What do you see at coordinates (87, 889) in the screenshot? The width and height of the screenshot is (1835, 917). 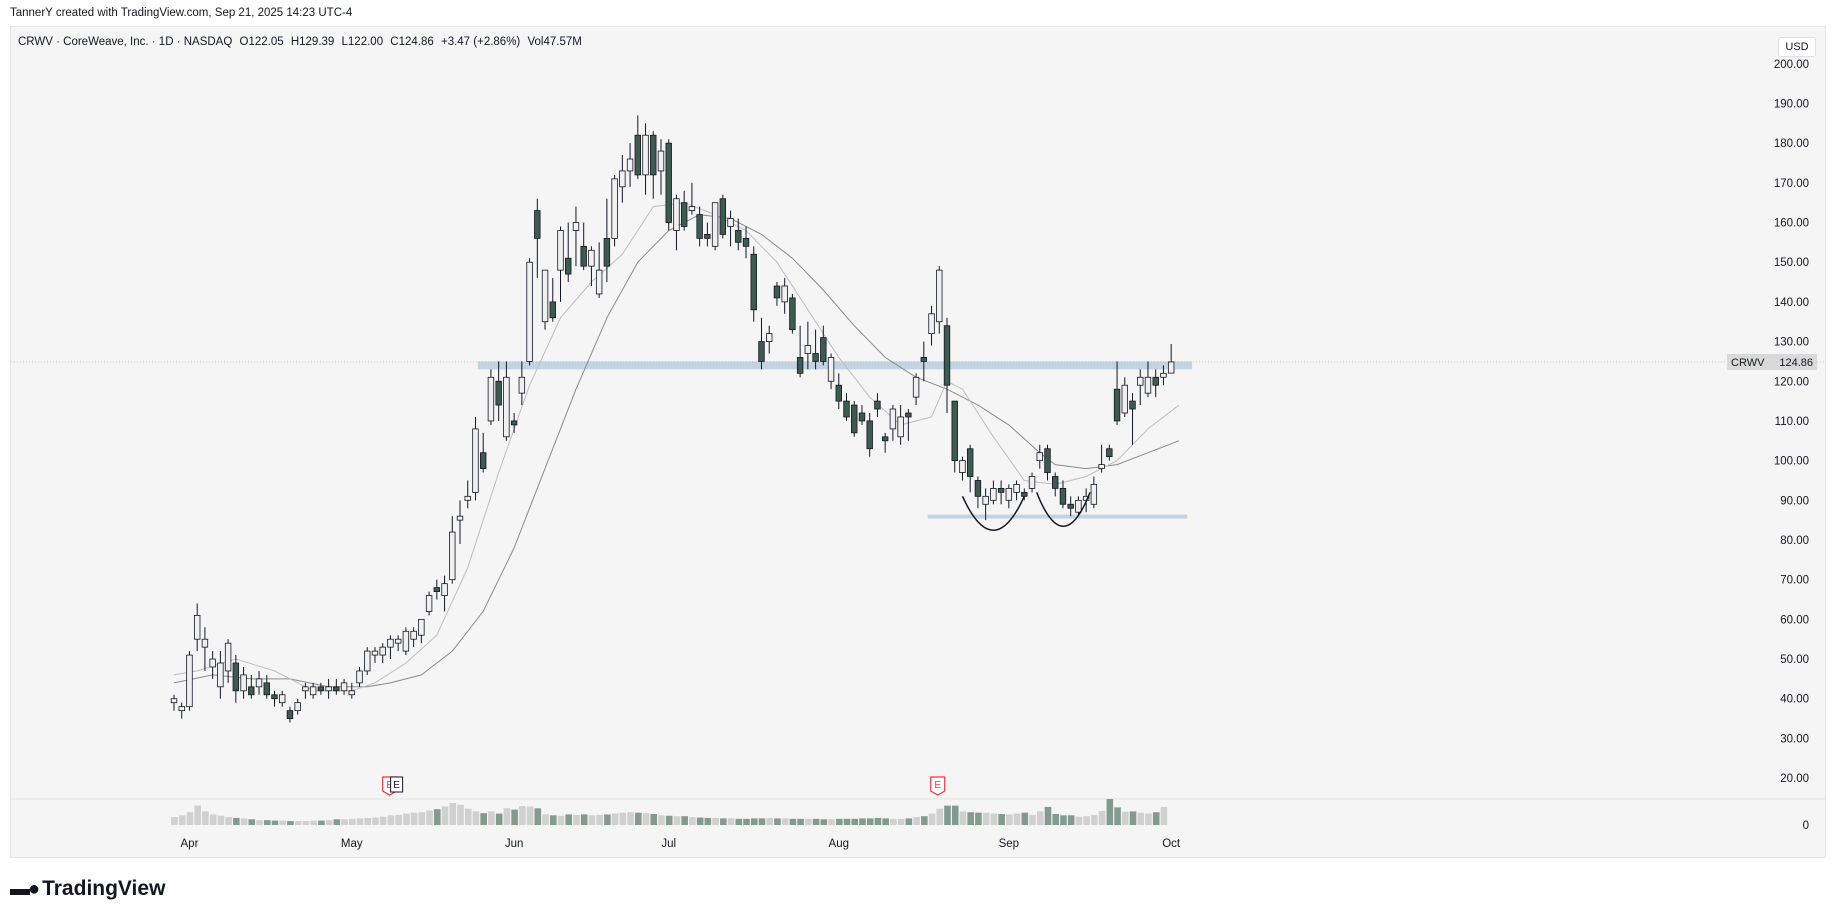 I see `tradingview-logo: ▬● TradingView` at bounding box center [87, 889].